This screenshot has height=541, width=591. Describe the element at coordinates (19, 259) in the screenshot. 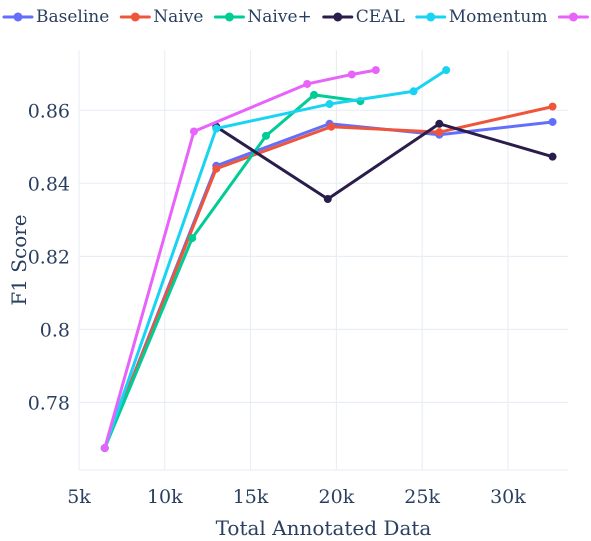

I see `y-axis-title: F1 Score` at that location.